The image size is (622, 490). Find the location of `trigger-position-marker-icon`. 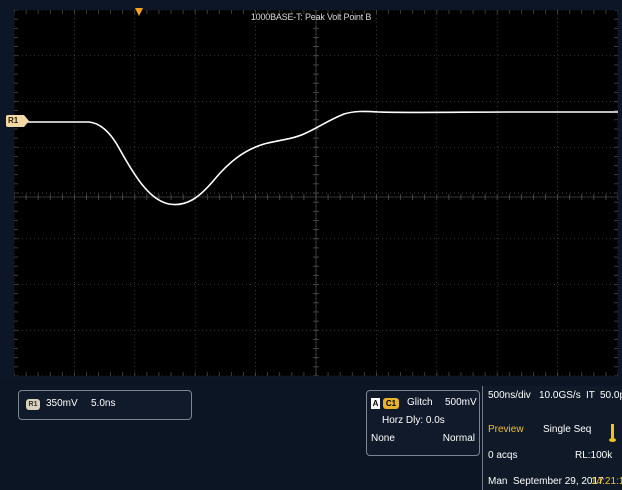

trigger-position-marker-icon is located at coordinates (139, 12).